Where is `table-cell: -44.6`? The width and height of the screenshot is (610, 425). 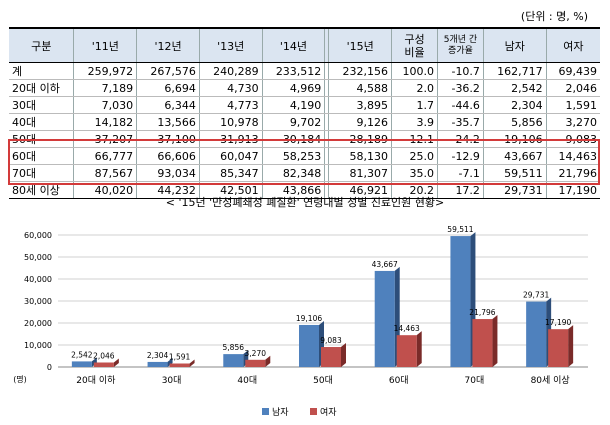 table-cell: -44.6 is located at coordinates (460, 105).